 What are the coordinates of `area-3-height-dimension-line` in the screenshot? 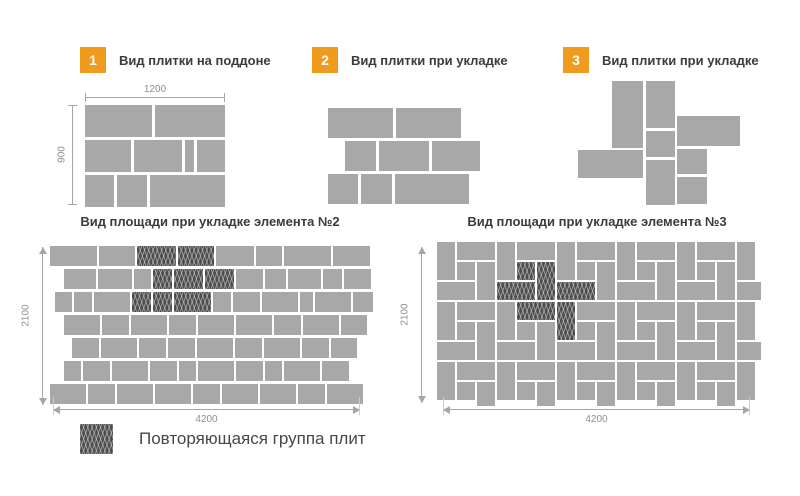 It's located at (422, 325).